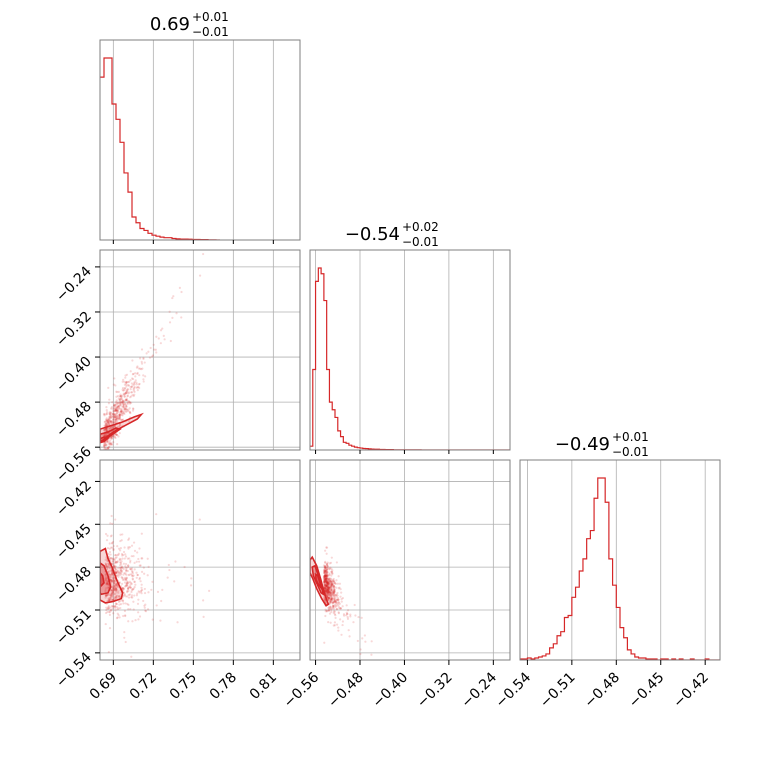  What do you see at coordinates (302, 690) in the screenshot?
I see `x-tick-label: −0.56` at bounding box center [302, 690].